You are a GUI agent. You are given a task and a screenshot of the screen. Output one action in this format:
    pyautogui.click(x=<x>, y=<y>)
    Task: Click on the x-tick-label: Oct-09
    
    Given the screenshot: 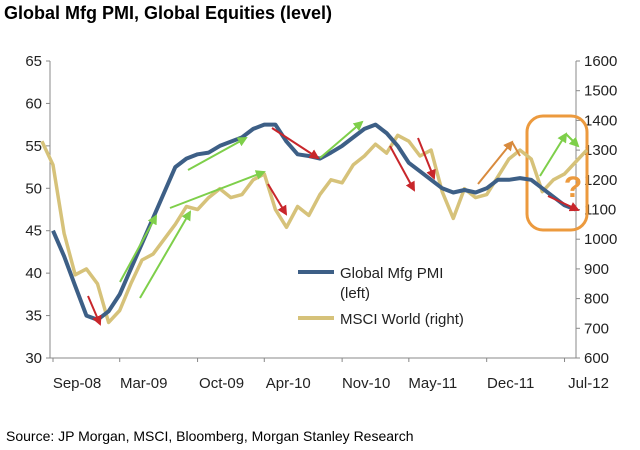 What is the action you would take?
    pyautogui.click(x=221, y=383)
    